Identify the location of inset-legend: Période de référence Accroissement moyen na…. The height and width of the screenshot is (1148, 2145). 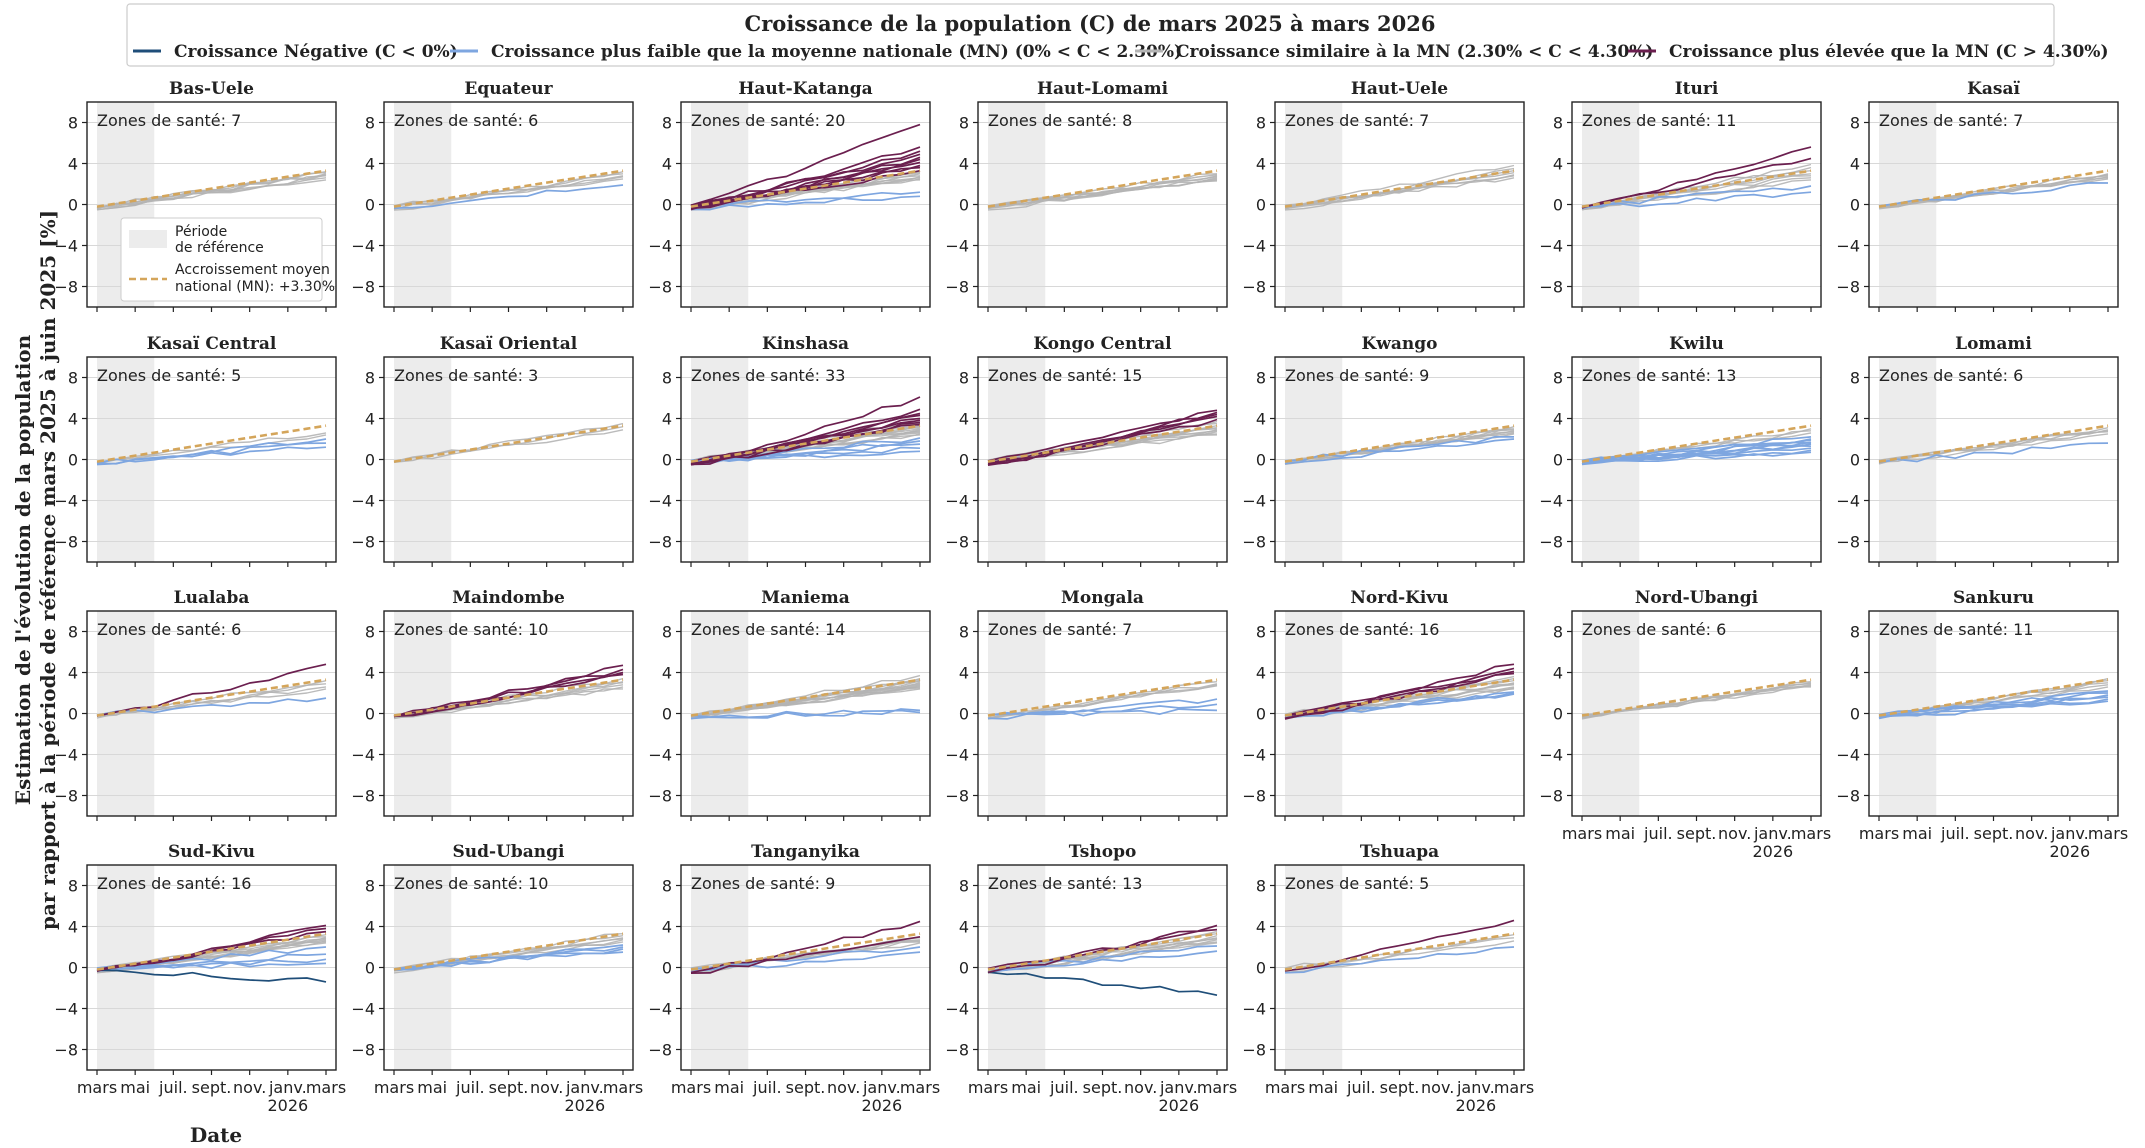
(227, 259).